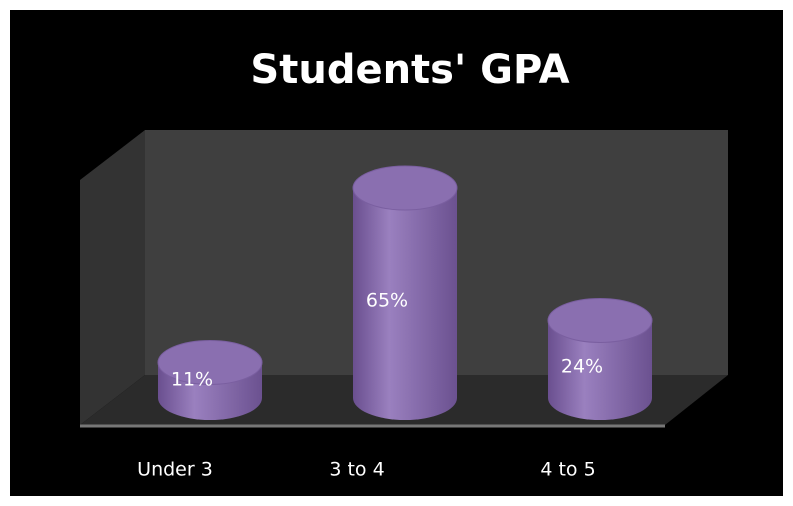 This screenshot has width=793, height=506. Describe the element at coordinates (567, 470) in the screenshot. I see `x-tick-label: 4 to 5` at that location.